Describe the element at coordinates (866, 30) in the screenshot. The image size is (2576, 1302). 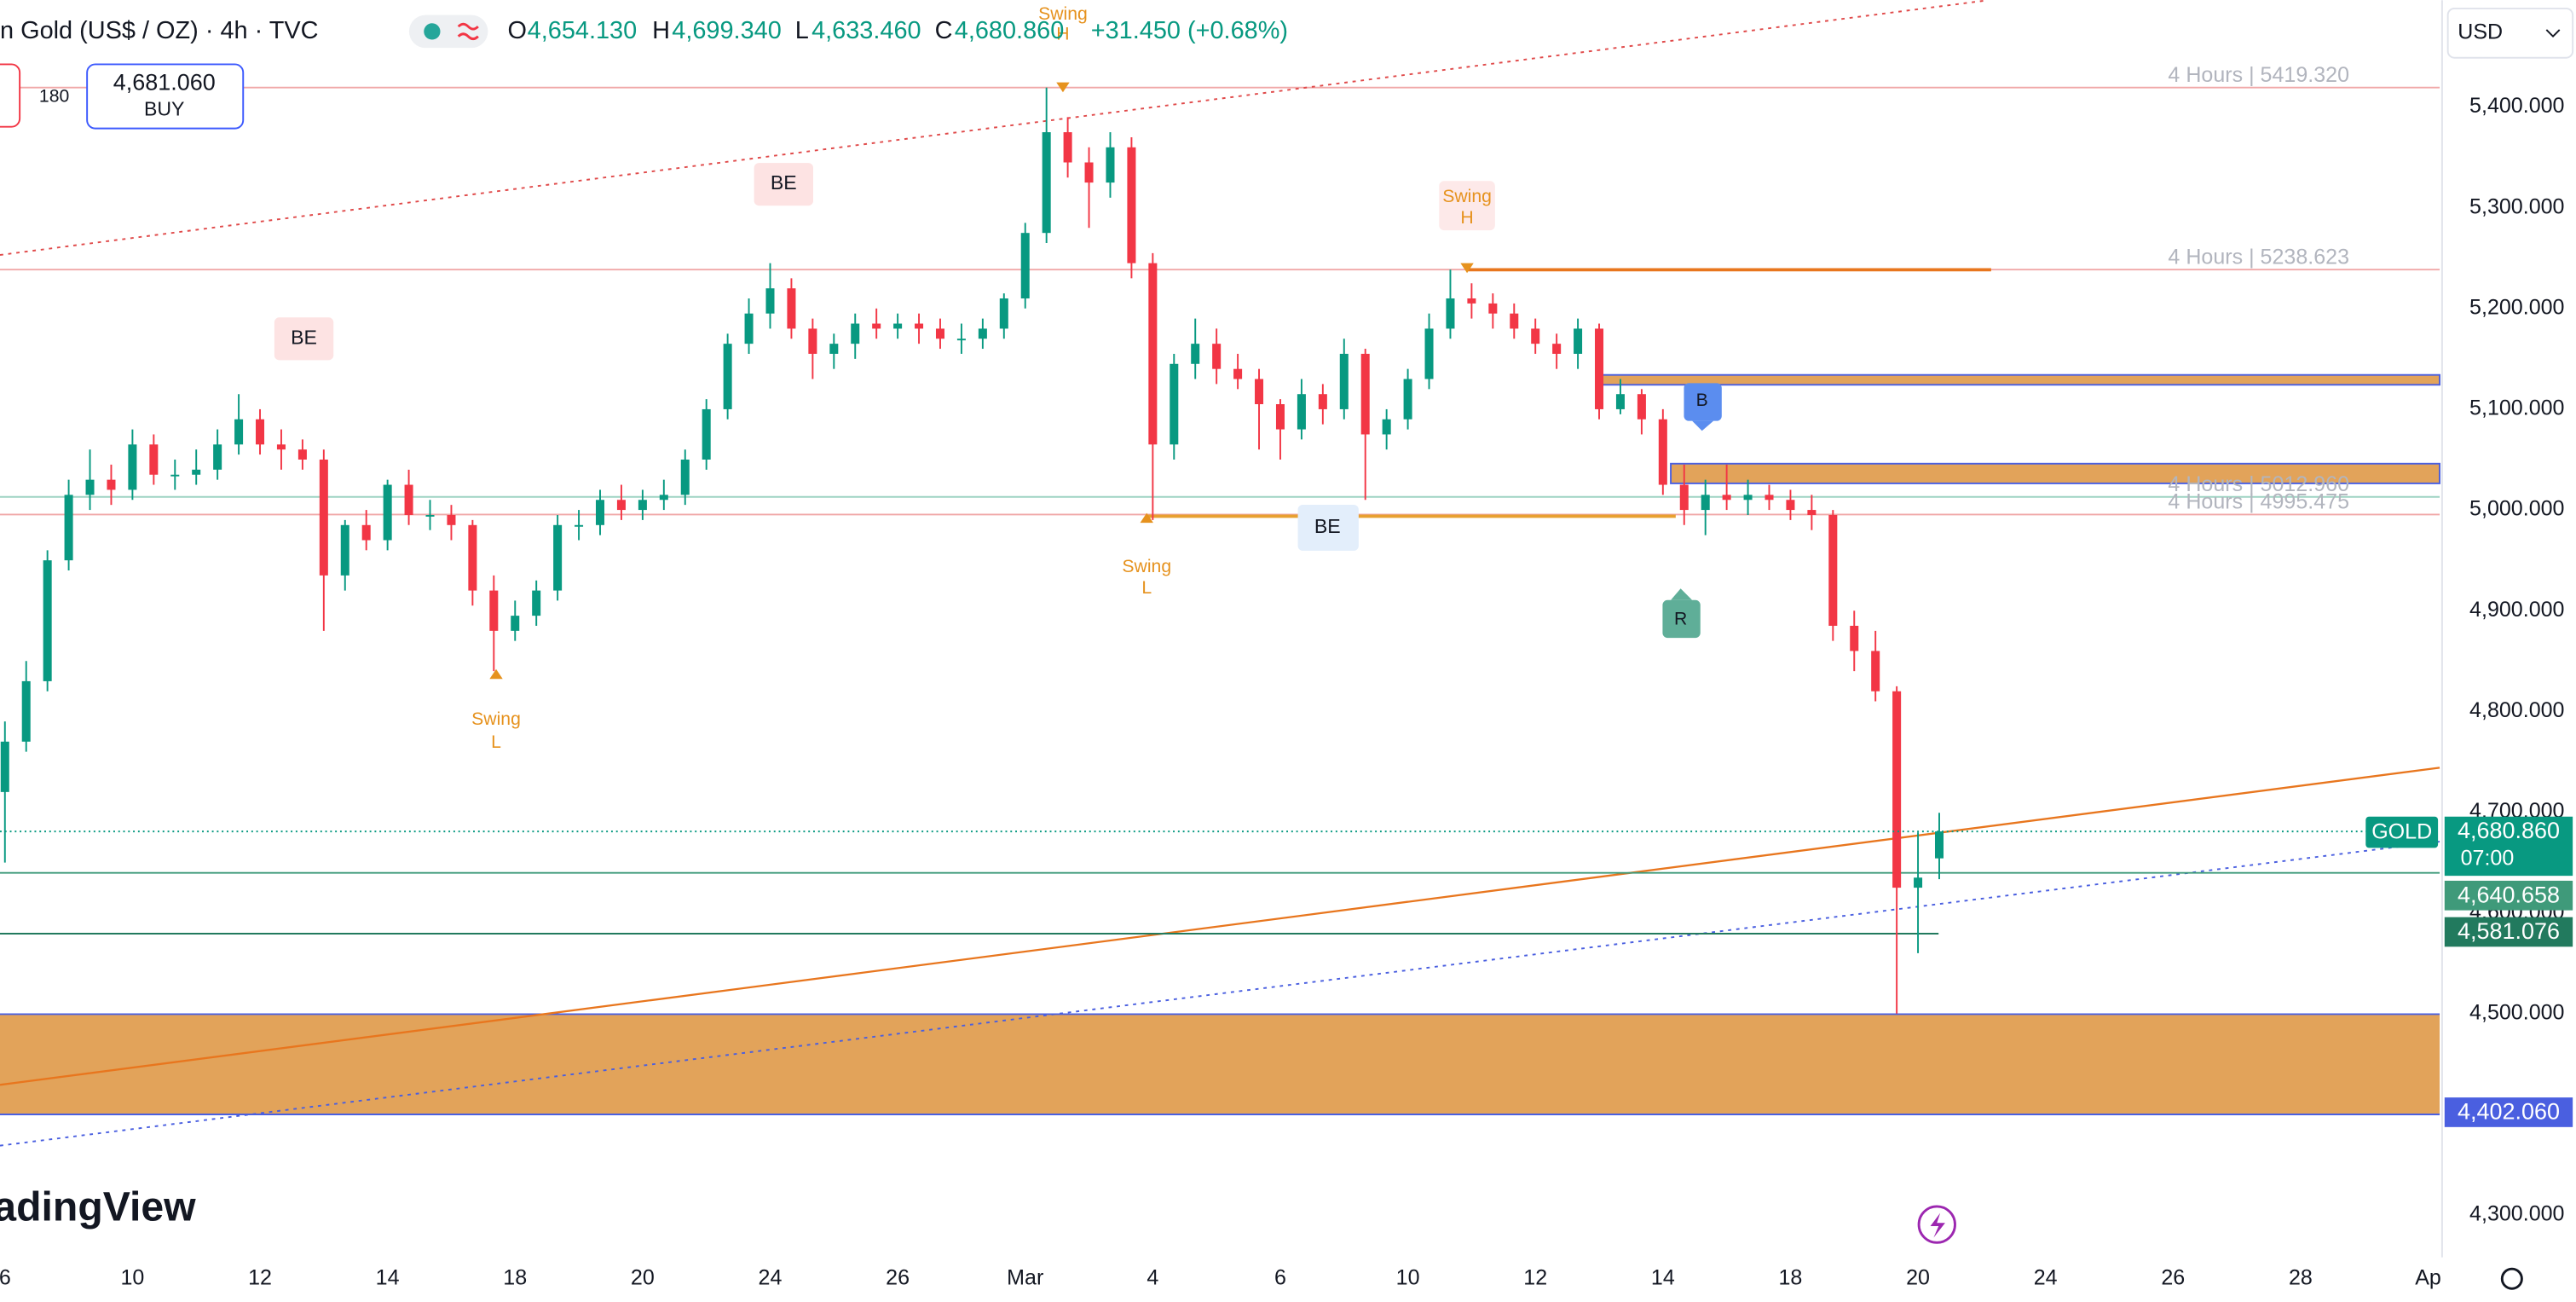
I see `ohlc-value: 4,633.460` at that location.